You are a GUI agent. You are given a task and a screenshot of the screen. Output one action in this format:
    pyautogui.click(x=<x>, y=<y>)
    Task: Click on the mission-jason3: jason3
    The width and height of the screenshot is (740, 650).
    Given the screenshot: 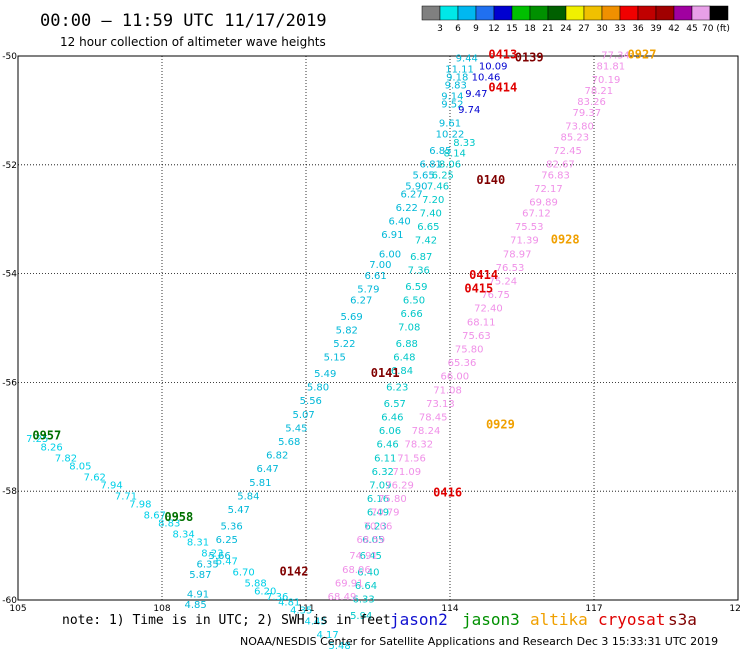 What is the action you would take?
    pyautogui.click(x=491, y=619)
    